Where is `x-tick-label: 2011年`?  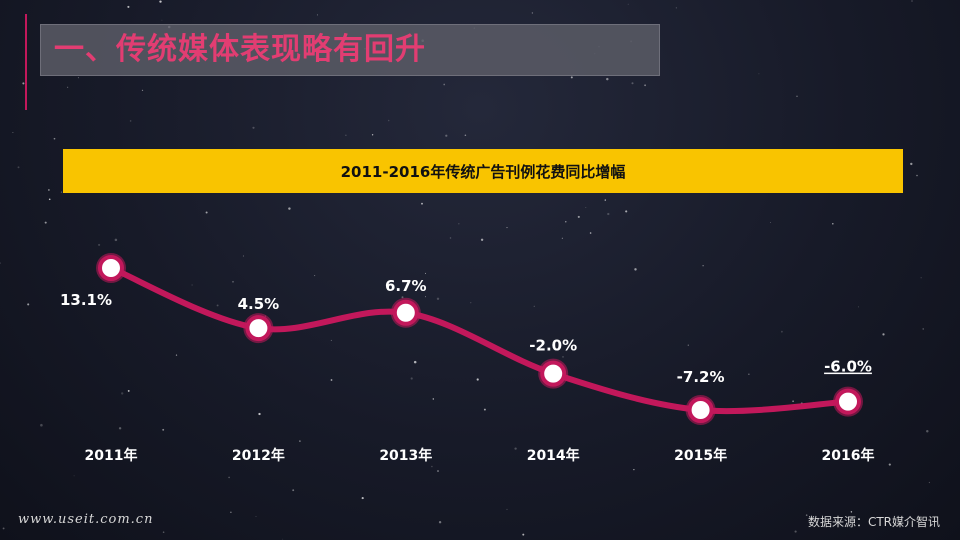 x-tick-label: 2011年 is located at coordinates (111, 455).